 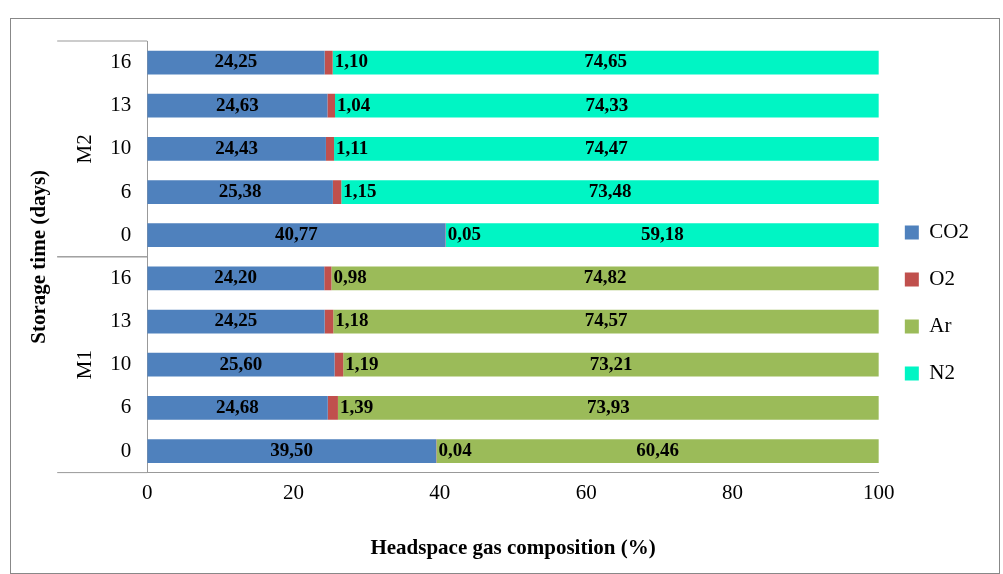 I want to click on data-label: 74,47, so click(x=607, y=147).